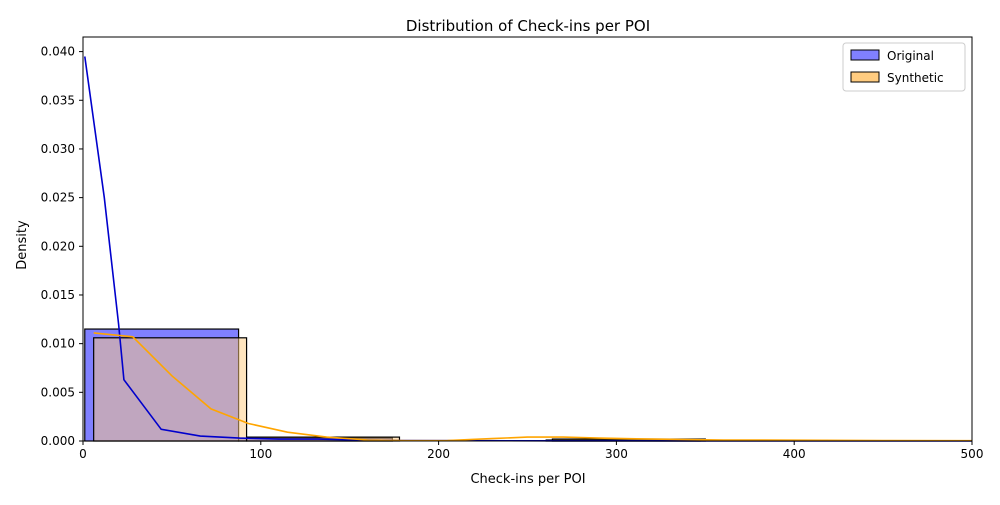  I want to click on y-tick-label: 0.035, so click(58, 100).